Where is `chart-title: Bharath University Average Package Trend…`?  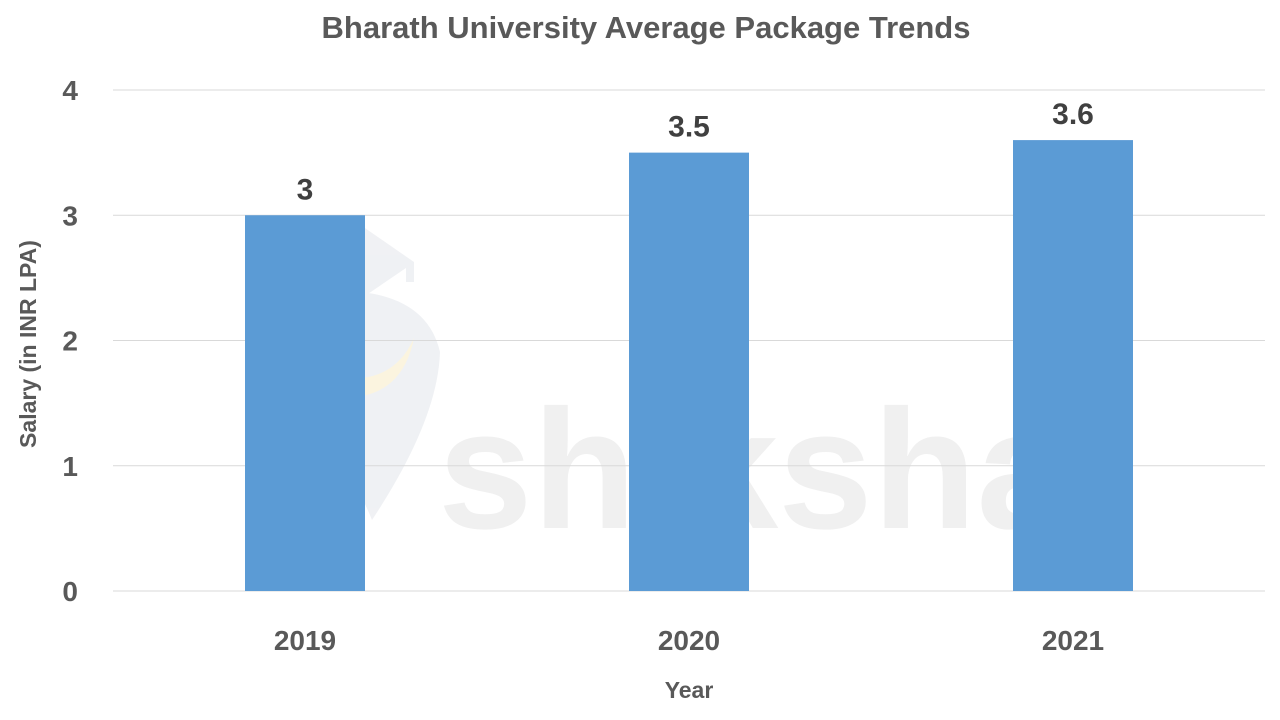 chart-title: Bharath University Average Package Trend… is located at coordinates (646, 27).